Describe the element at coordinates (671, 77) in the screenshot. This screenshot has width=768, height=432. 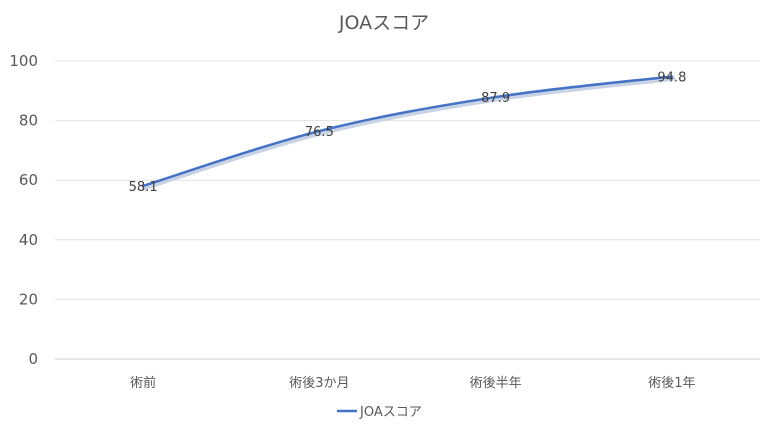
I see `data-label: 94.8` at that location.